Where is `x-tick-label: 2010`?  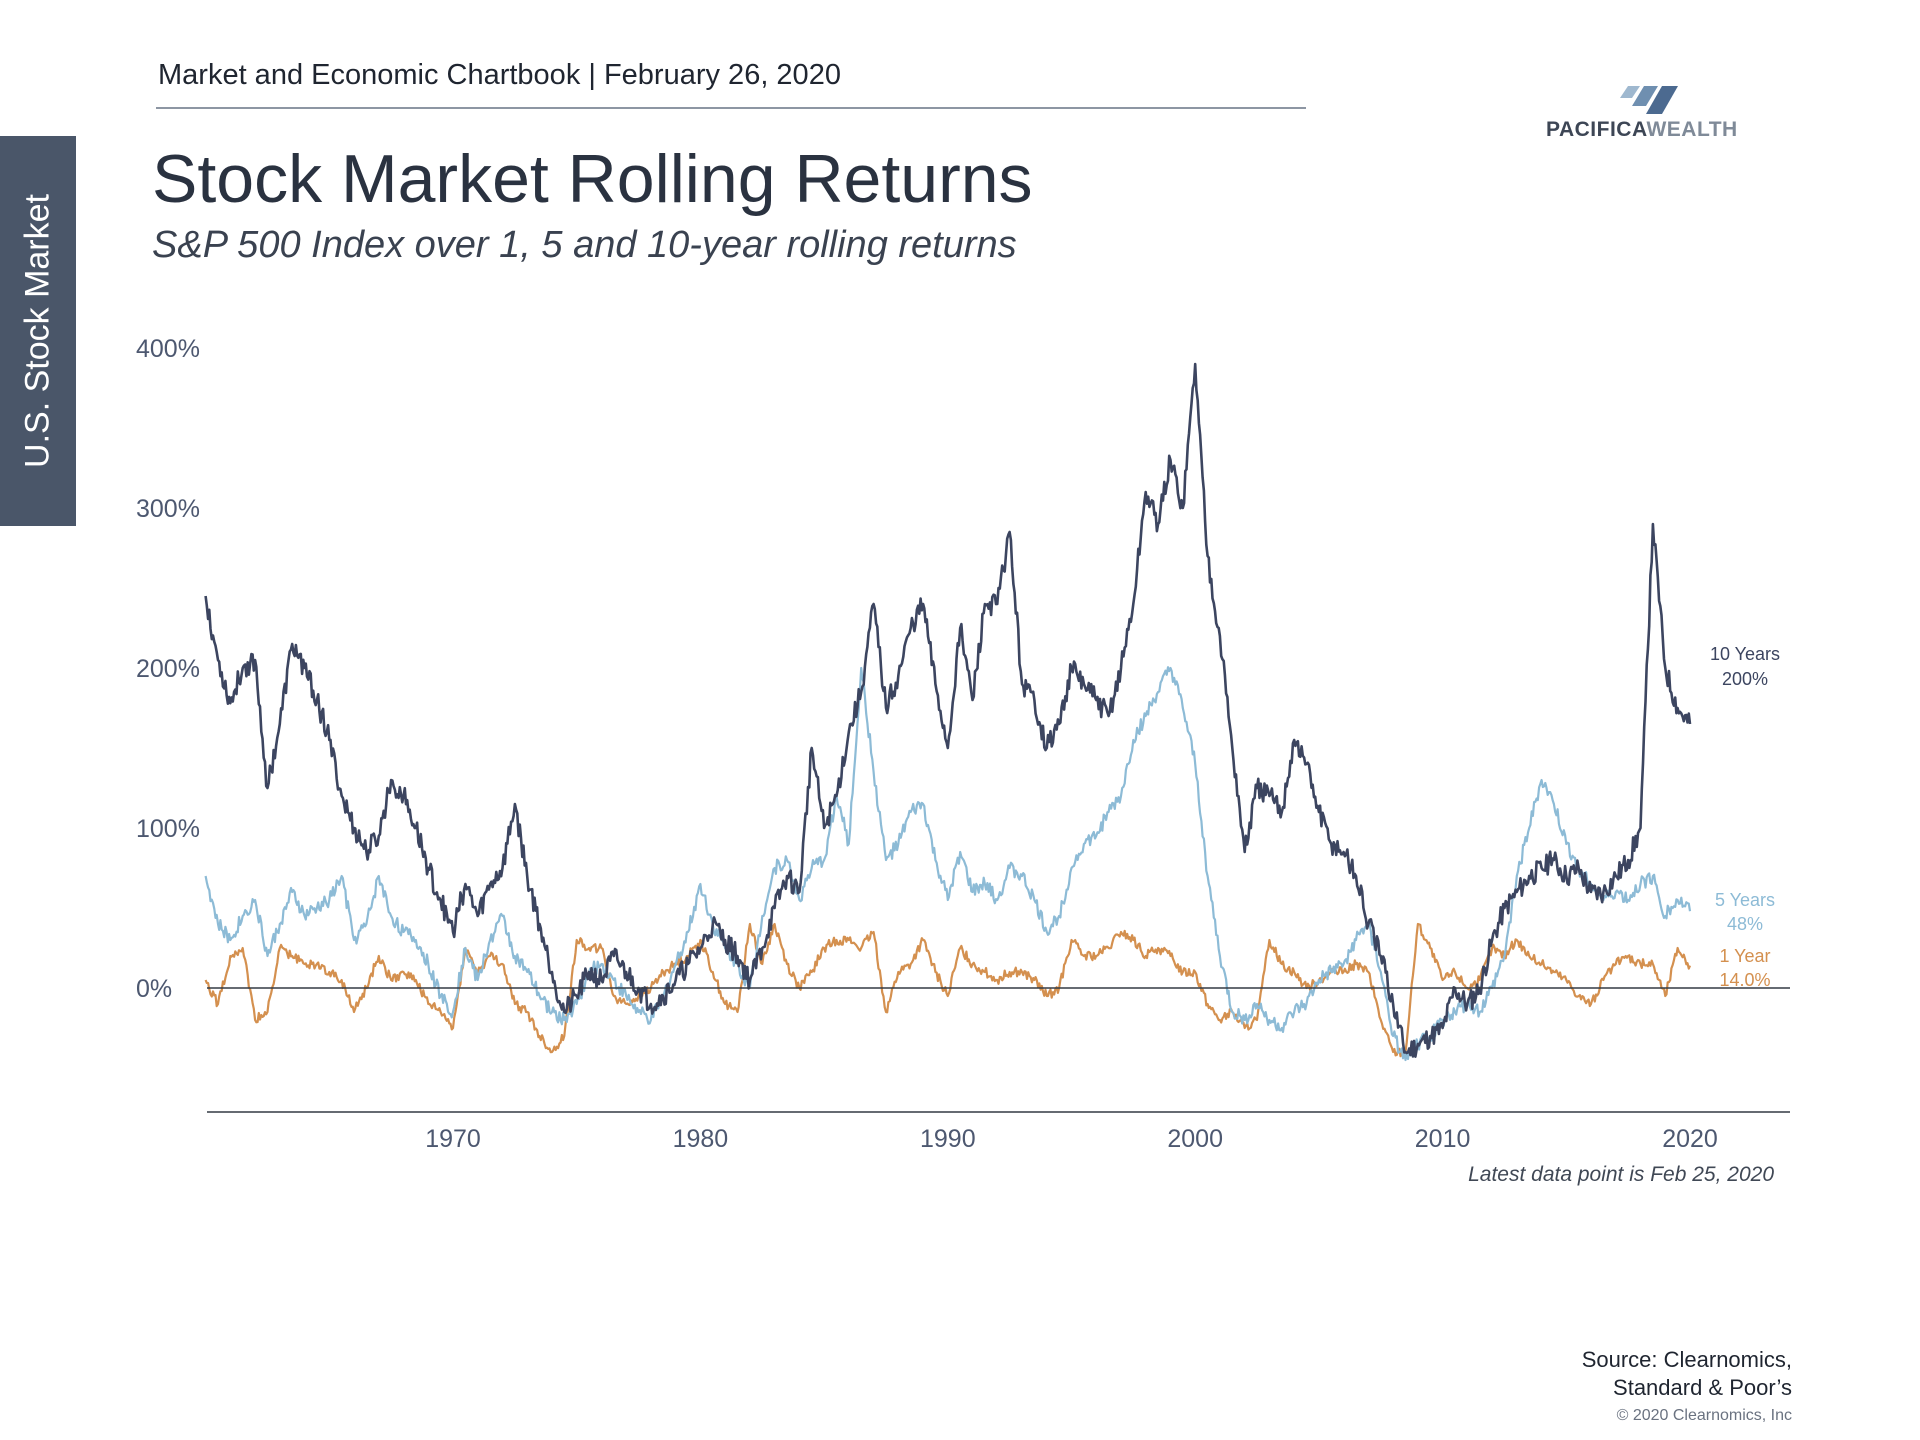
x-tick-label: 2010 is located at coordinates (1443, 1139).